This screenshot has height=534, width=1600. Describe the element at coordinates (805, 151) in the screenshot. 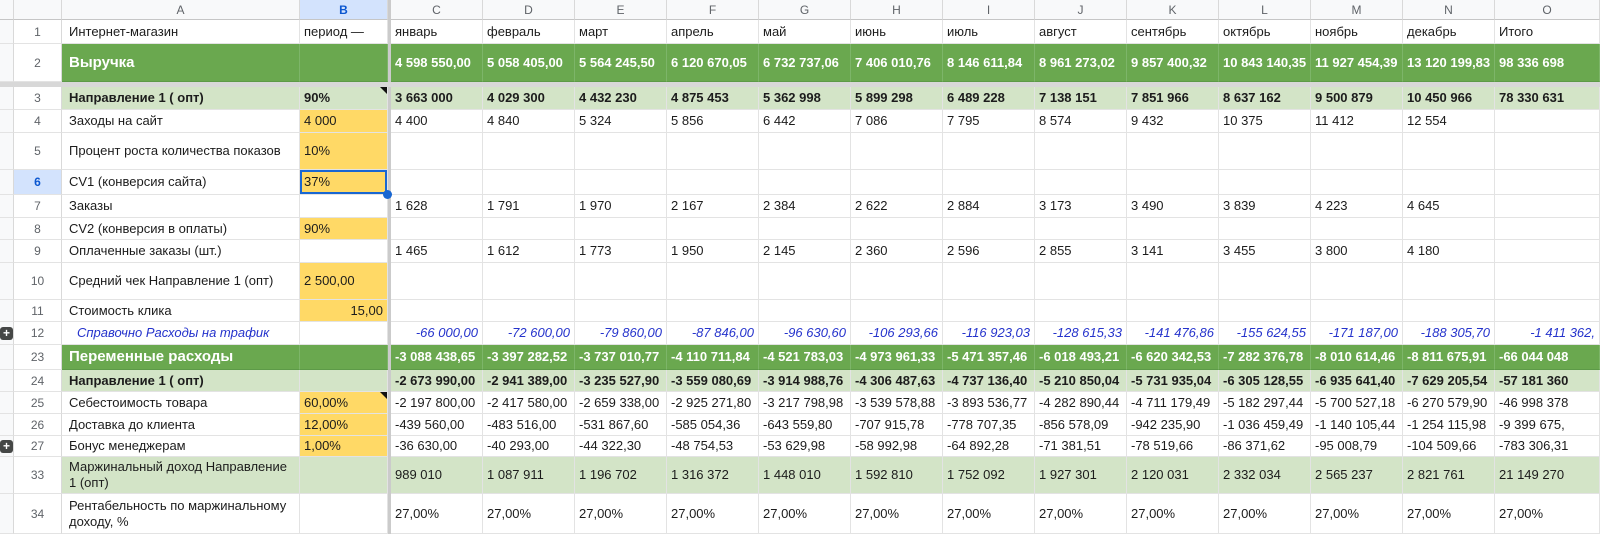

I see `cell-G5` at that location.